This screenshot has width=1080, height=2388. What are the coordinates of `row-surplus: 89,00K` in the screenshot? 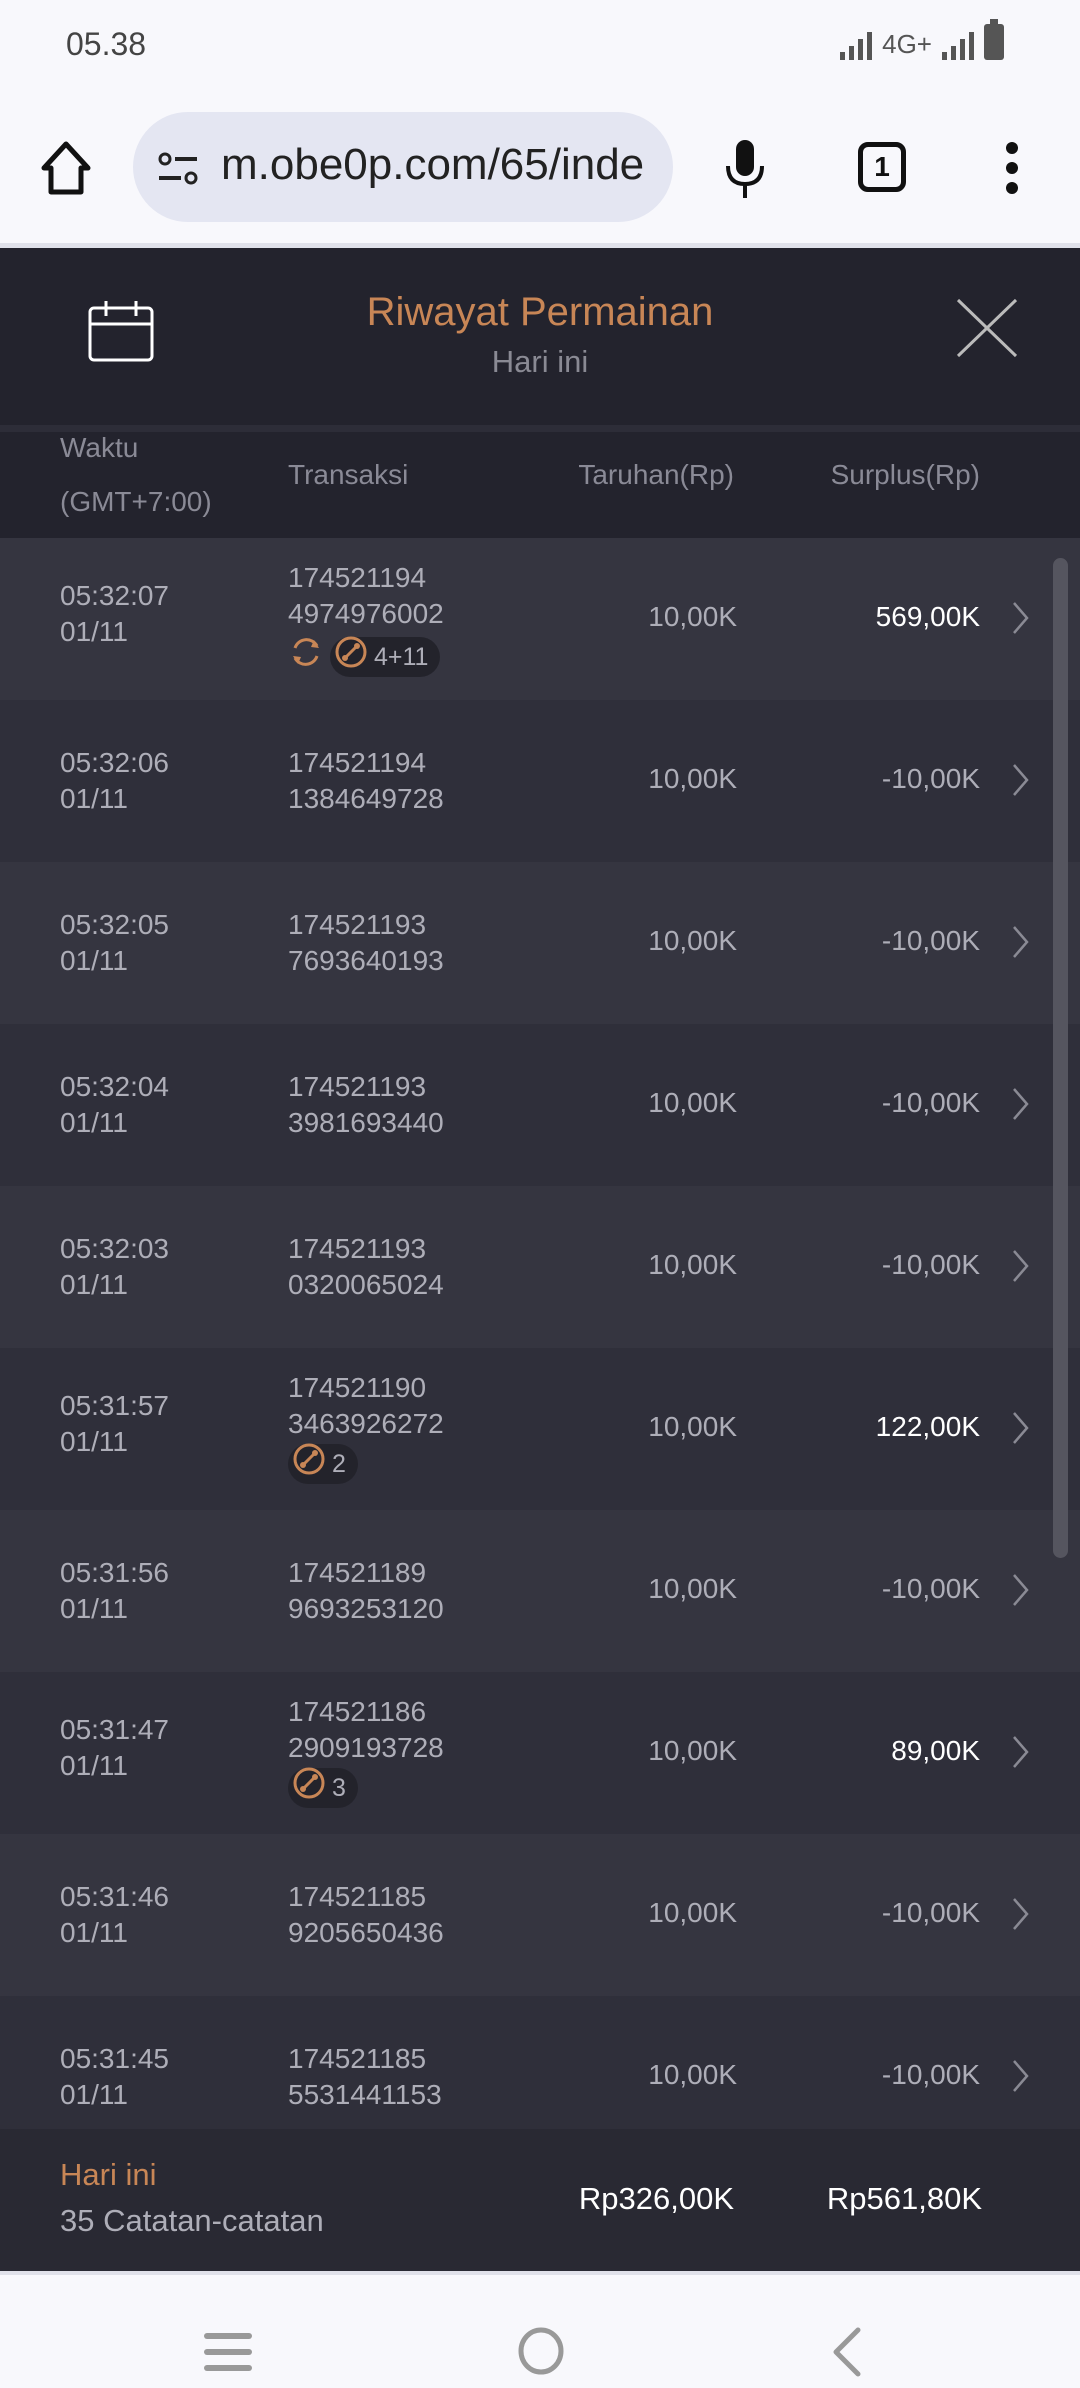 It's located at (935, 1750).